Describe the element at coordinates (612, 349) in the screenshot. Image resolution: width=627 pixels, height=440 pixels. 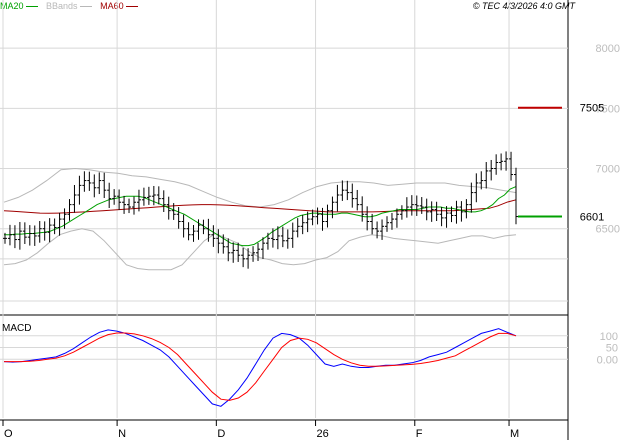
I see `macd-tick-label: 50` at that location.